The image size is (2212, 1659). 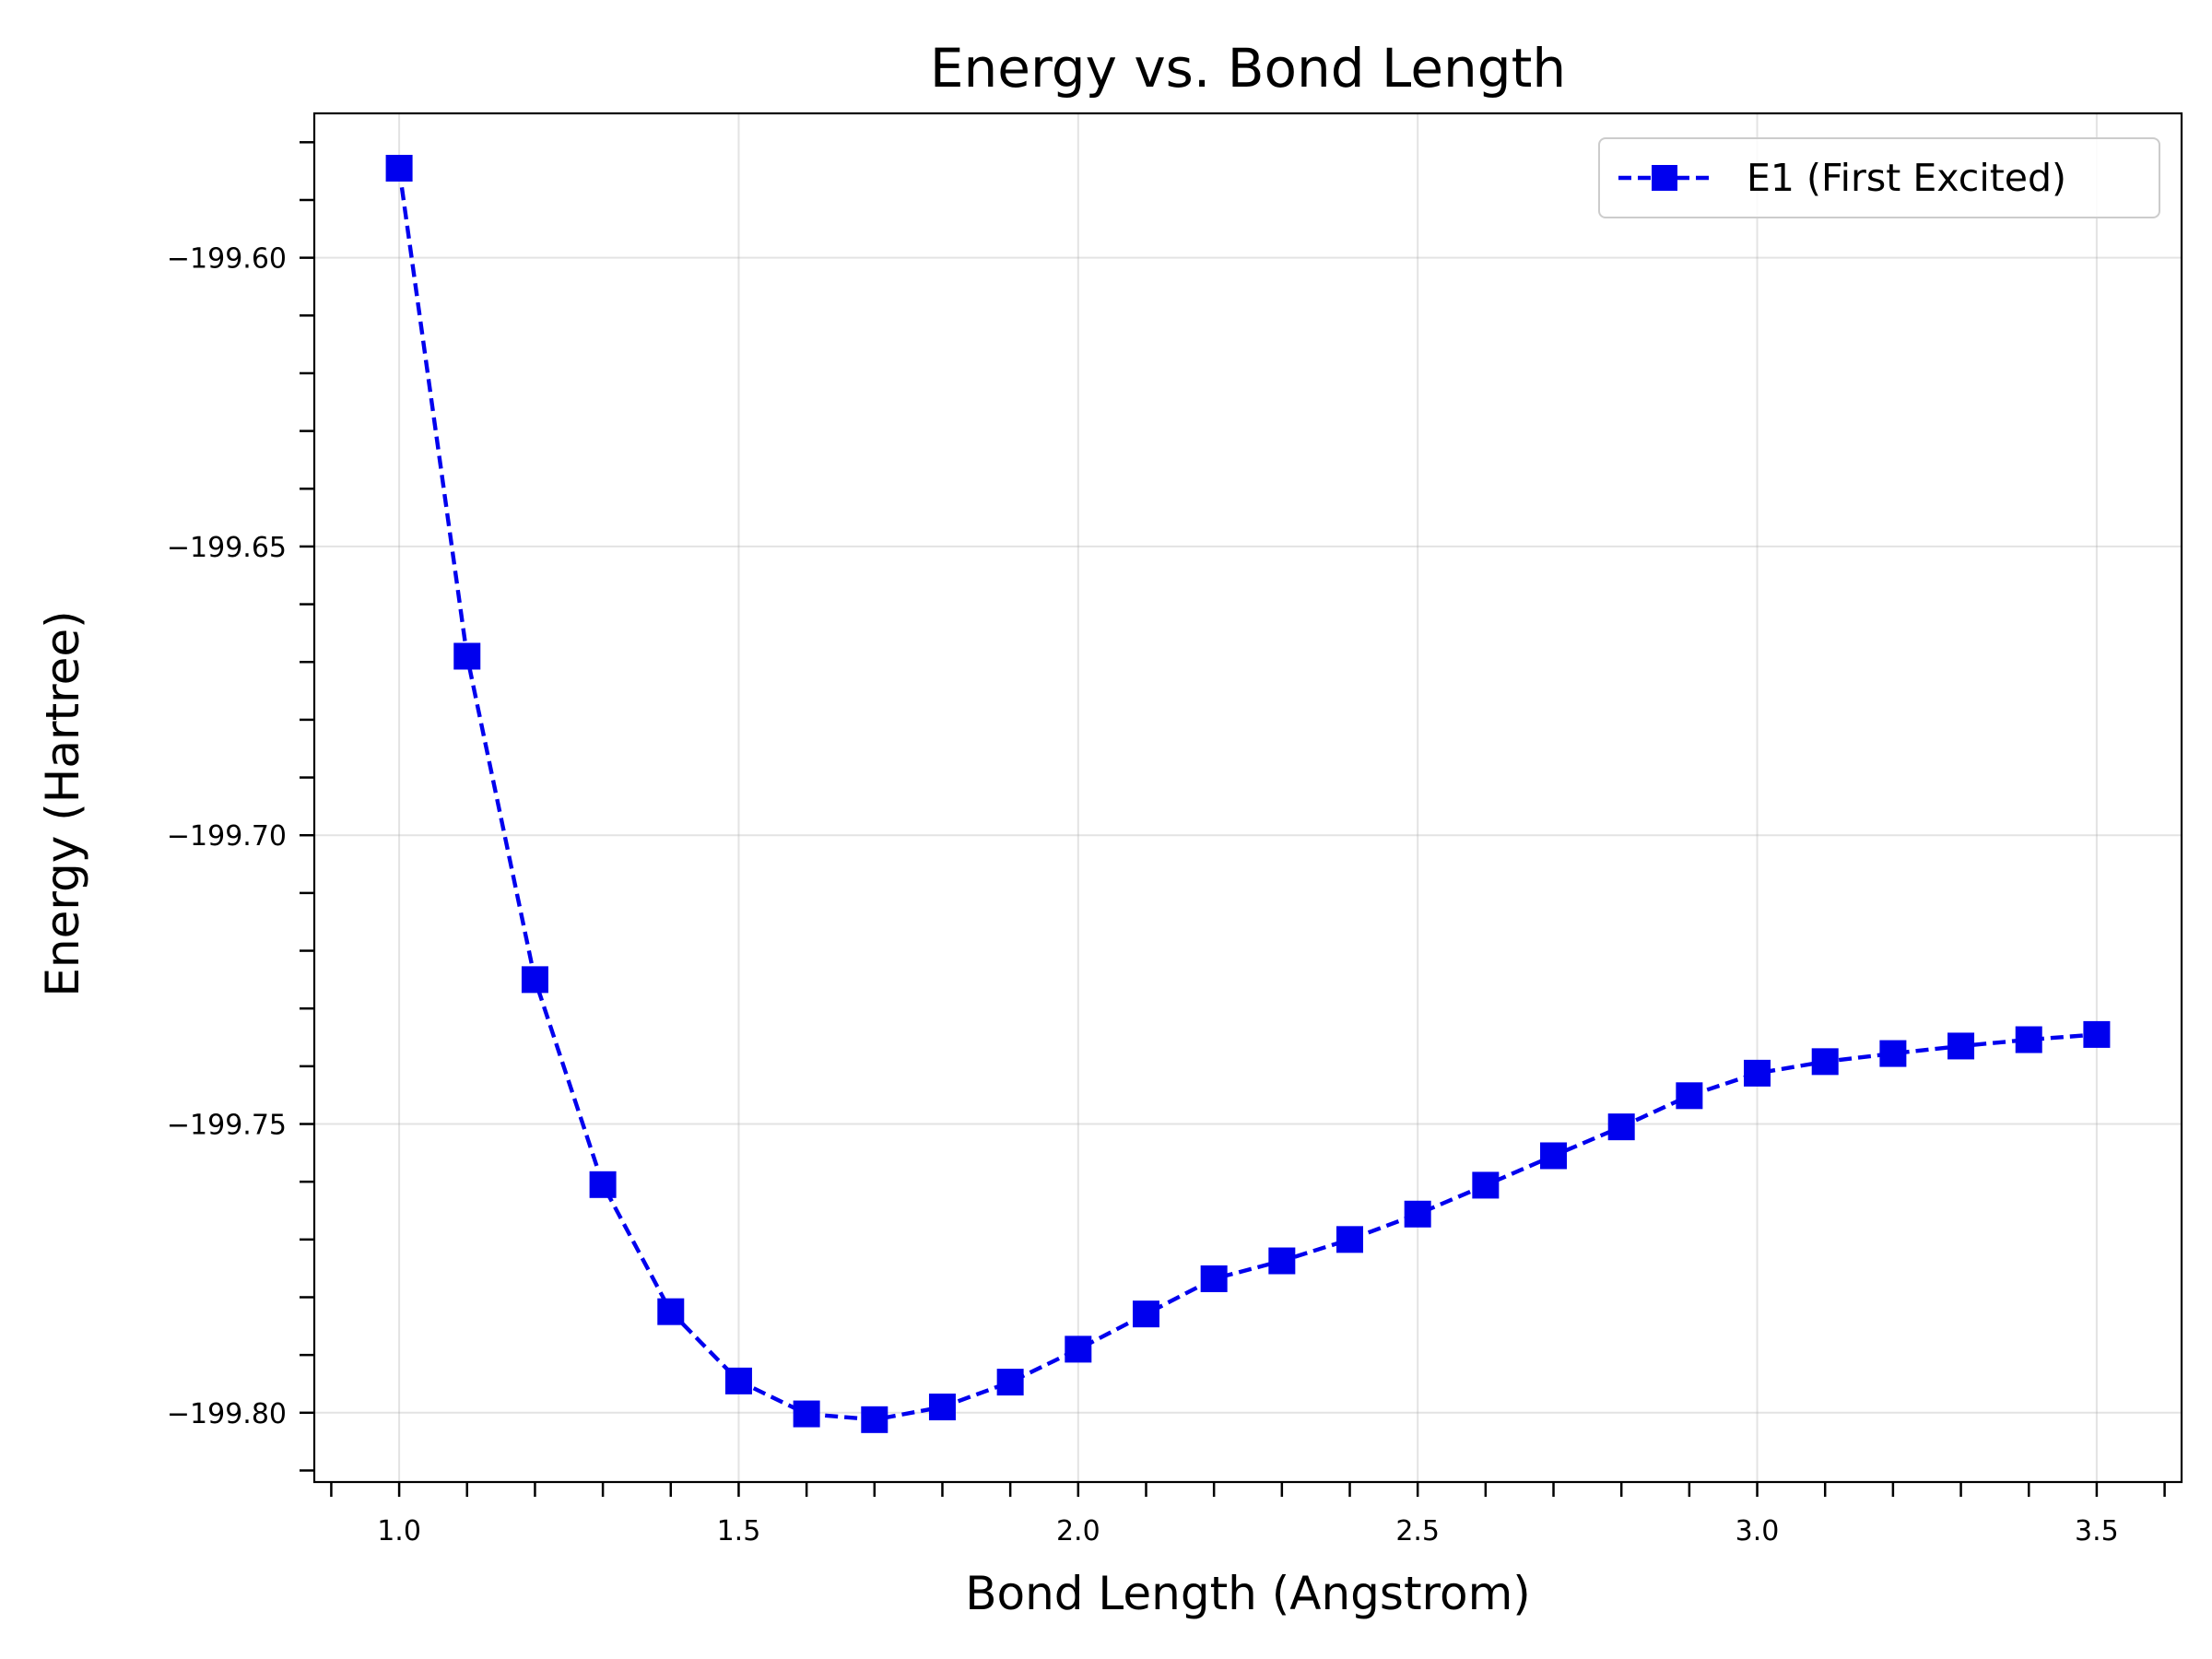 I want to click on x-axis-label: Bond Length (Angstrom), so click(x=1248, y=1593).